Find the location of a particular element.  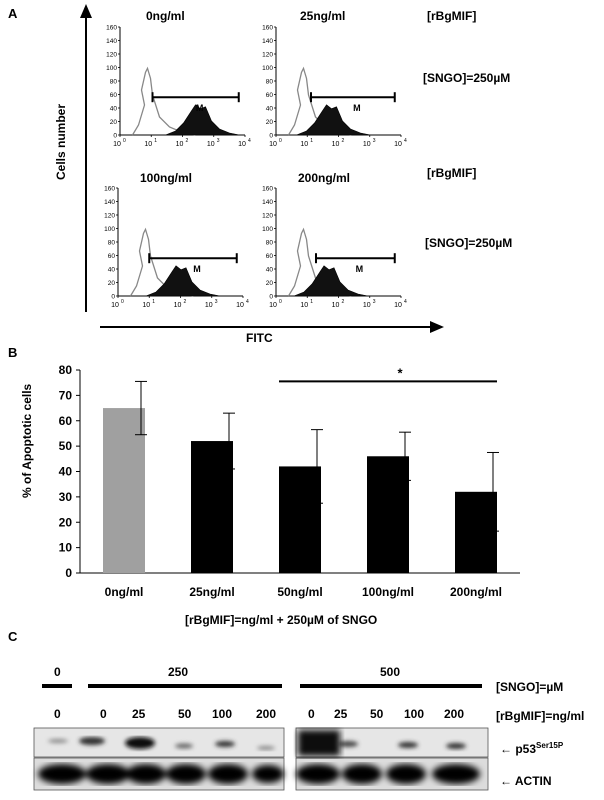

bar-y-tick-label: 60 is located at coordinates (66, 421).